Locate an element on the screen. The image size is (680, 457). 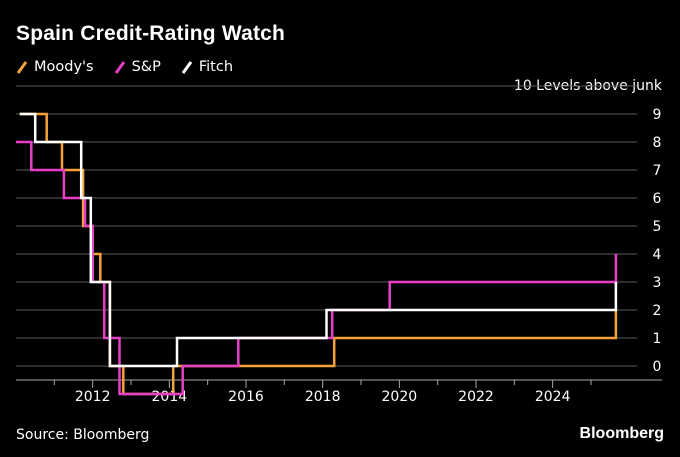
legend-item-moodys: Moody's is located at coordinates (55, 67).